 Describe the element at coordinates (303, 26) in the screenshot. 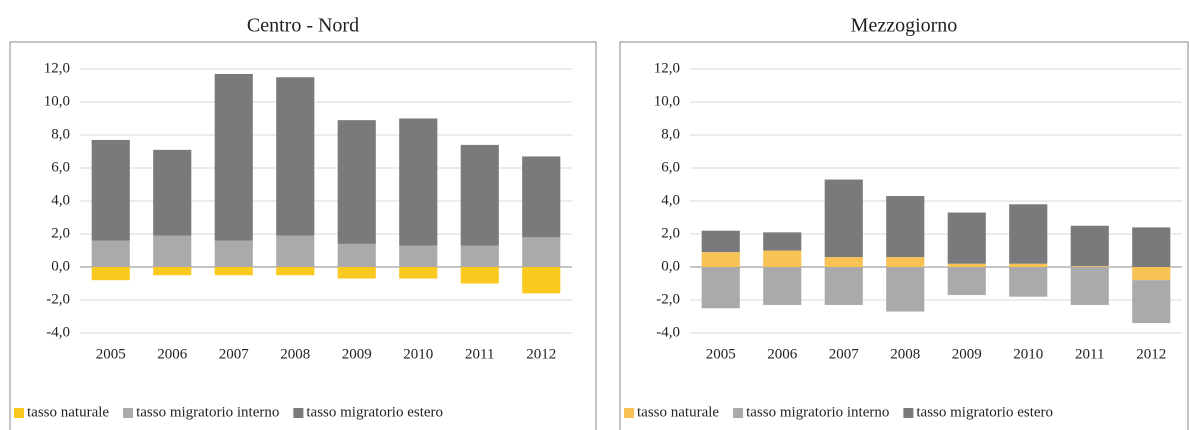

I see `chart-title: Centro - Nord` at that location.